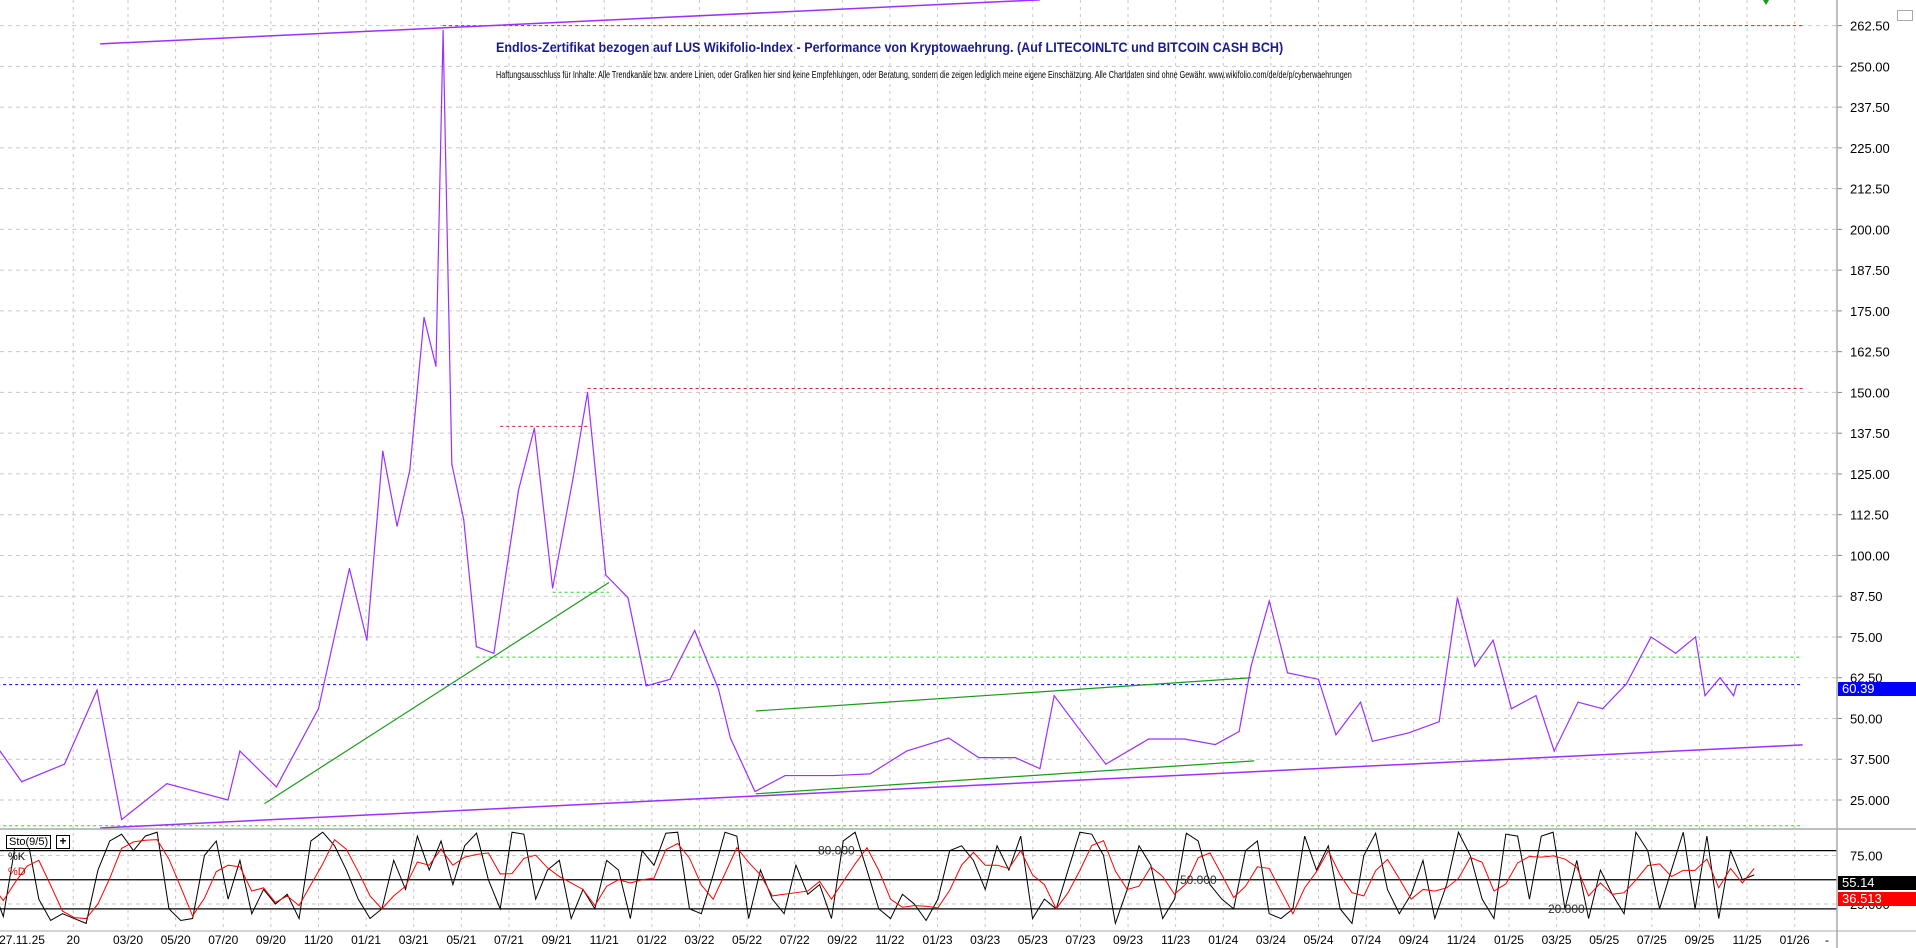 This screenshot has height=948, width=1916. Describe the element at coordinates (1870, 311) in the screenshot. I see `y-tick-label: 175.00` at that location.